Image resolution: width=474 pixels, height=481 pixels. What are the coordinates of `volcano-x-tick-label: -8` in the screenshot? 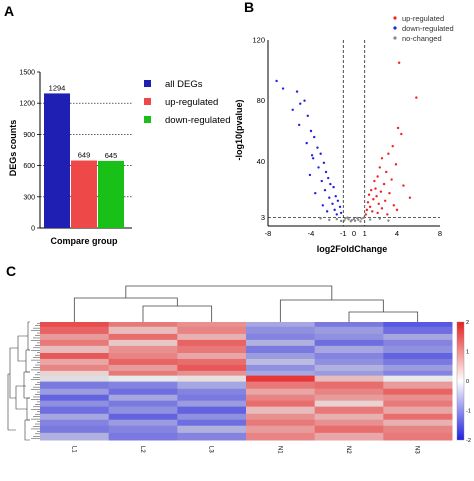 It's located at (268, 233).